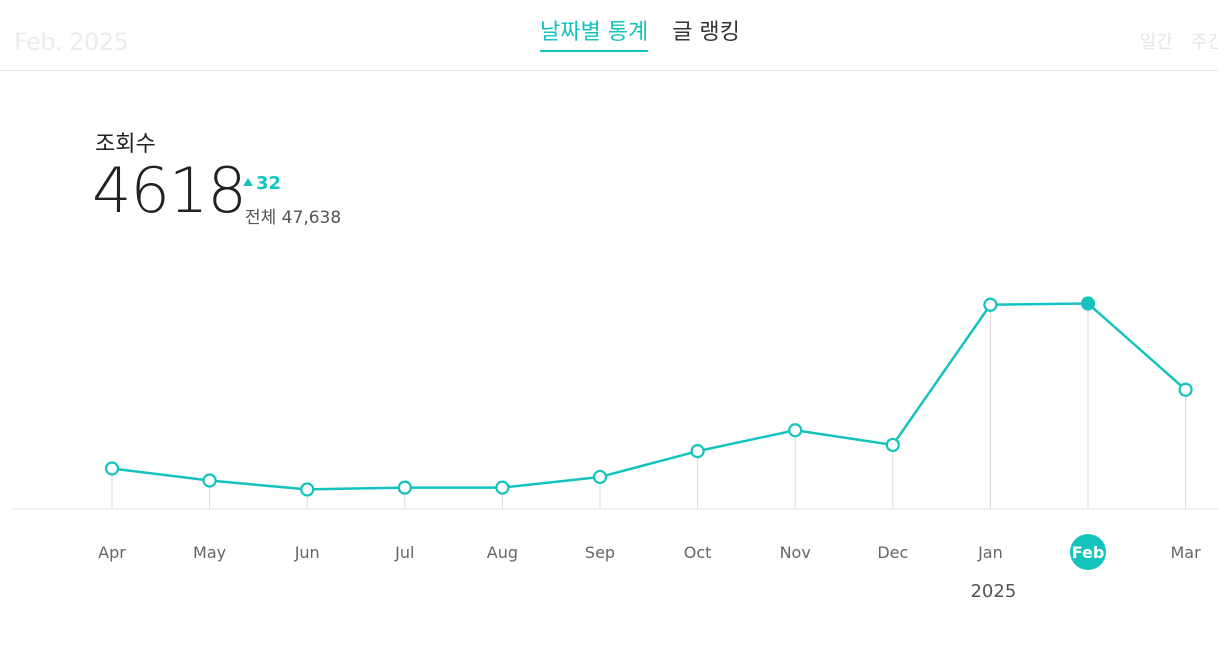  I want to click on x-tick-label: Dec, so click(892, 552).